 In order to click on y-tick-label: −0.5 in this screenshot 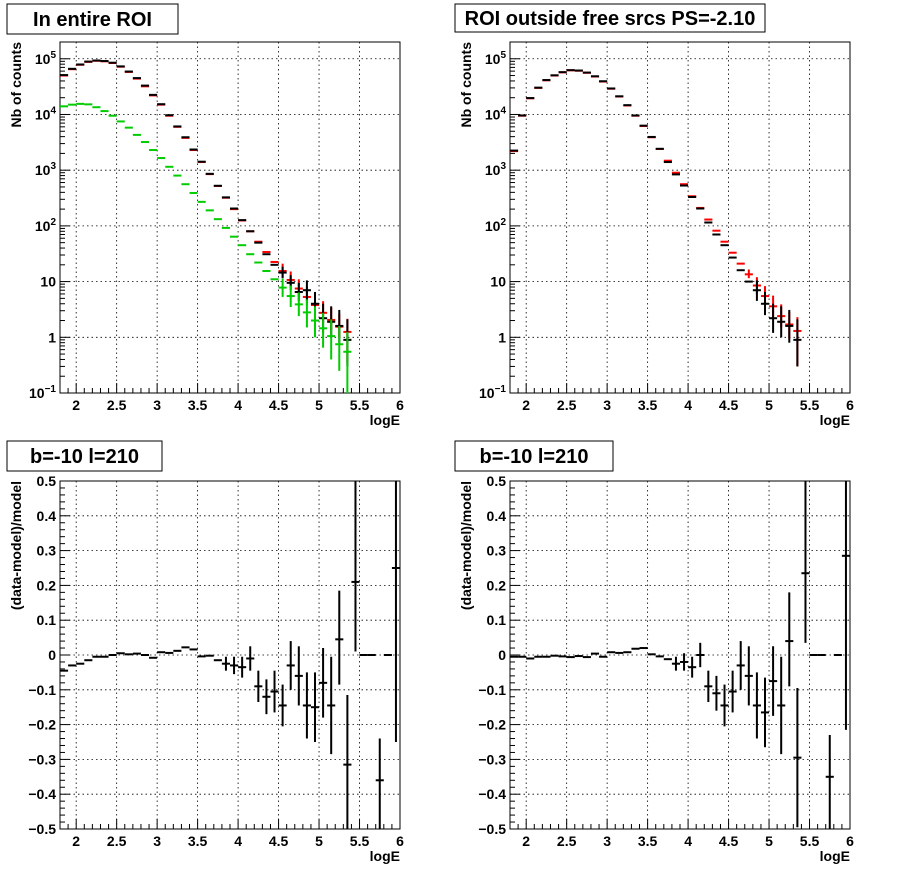, I will do `click(492, 829)`.